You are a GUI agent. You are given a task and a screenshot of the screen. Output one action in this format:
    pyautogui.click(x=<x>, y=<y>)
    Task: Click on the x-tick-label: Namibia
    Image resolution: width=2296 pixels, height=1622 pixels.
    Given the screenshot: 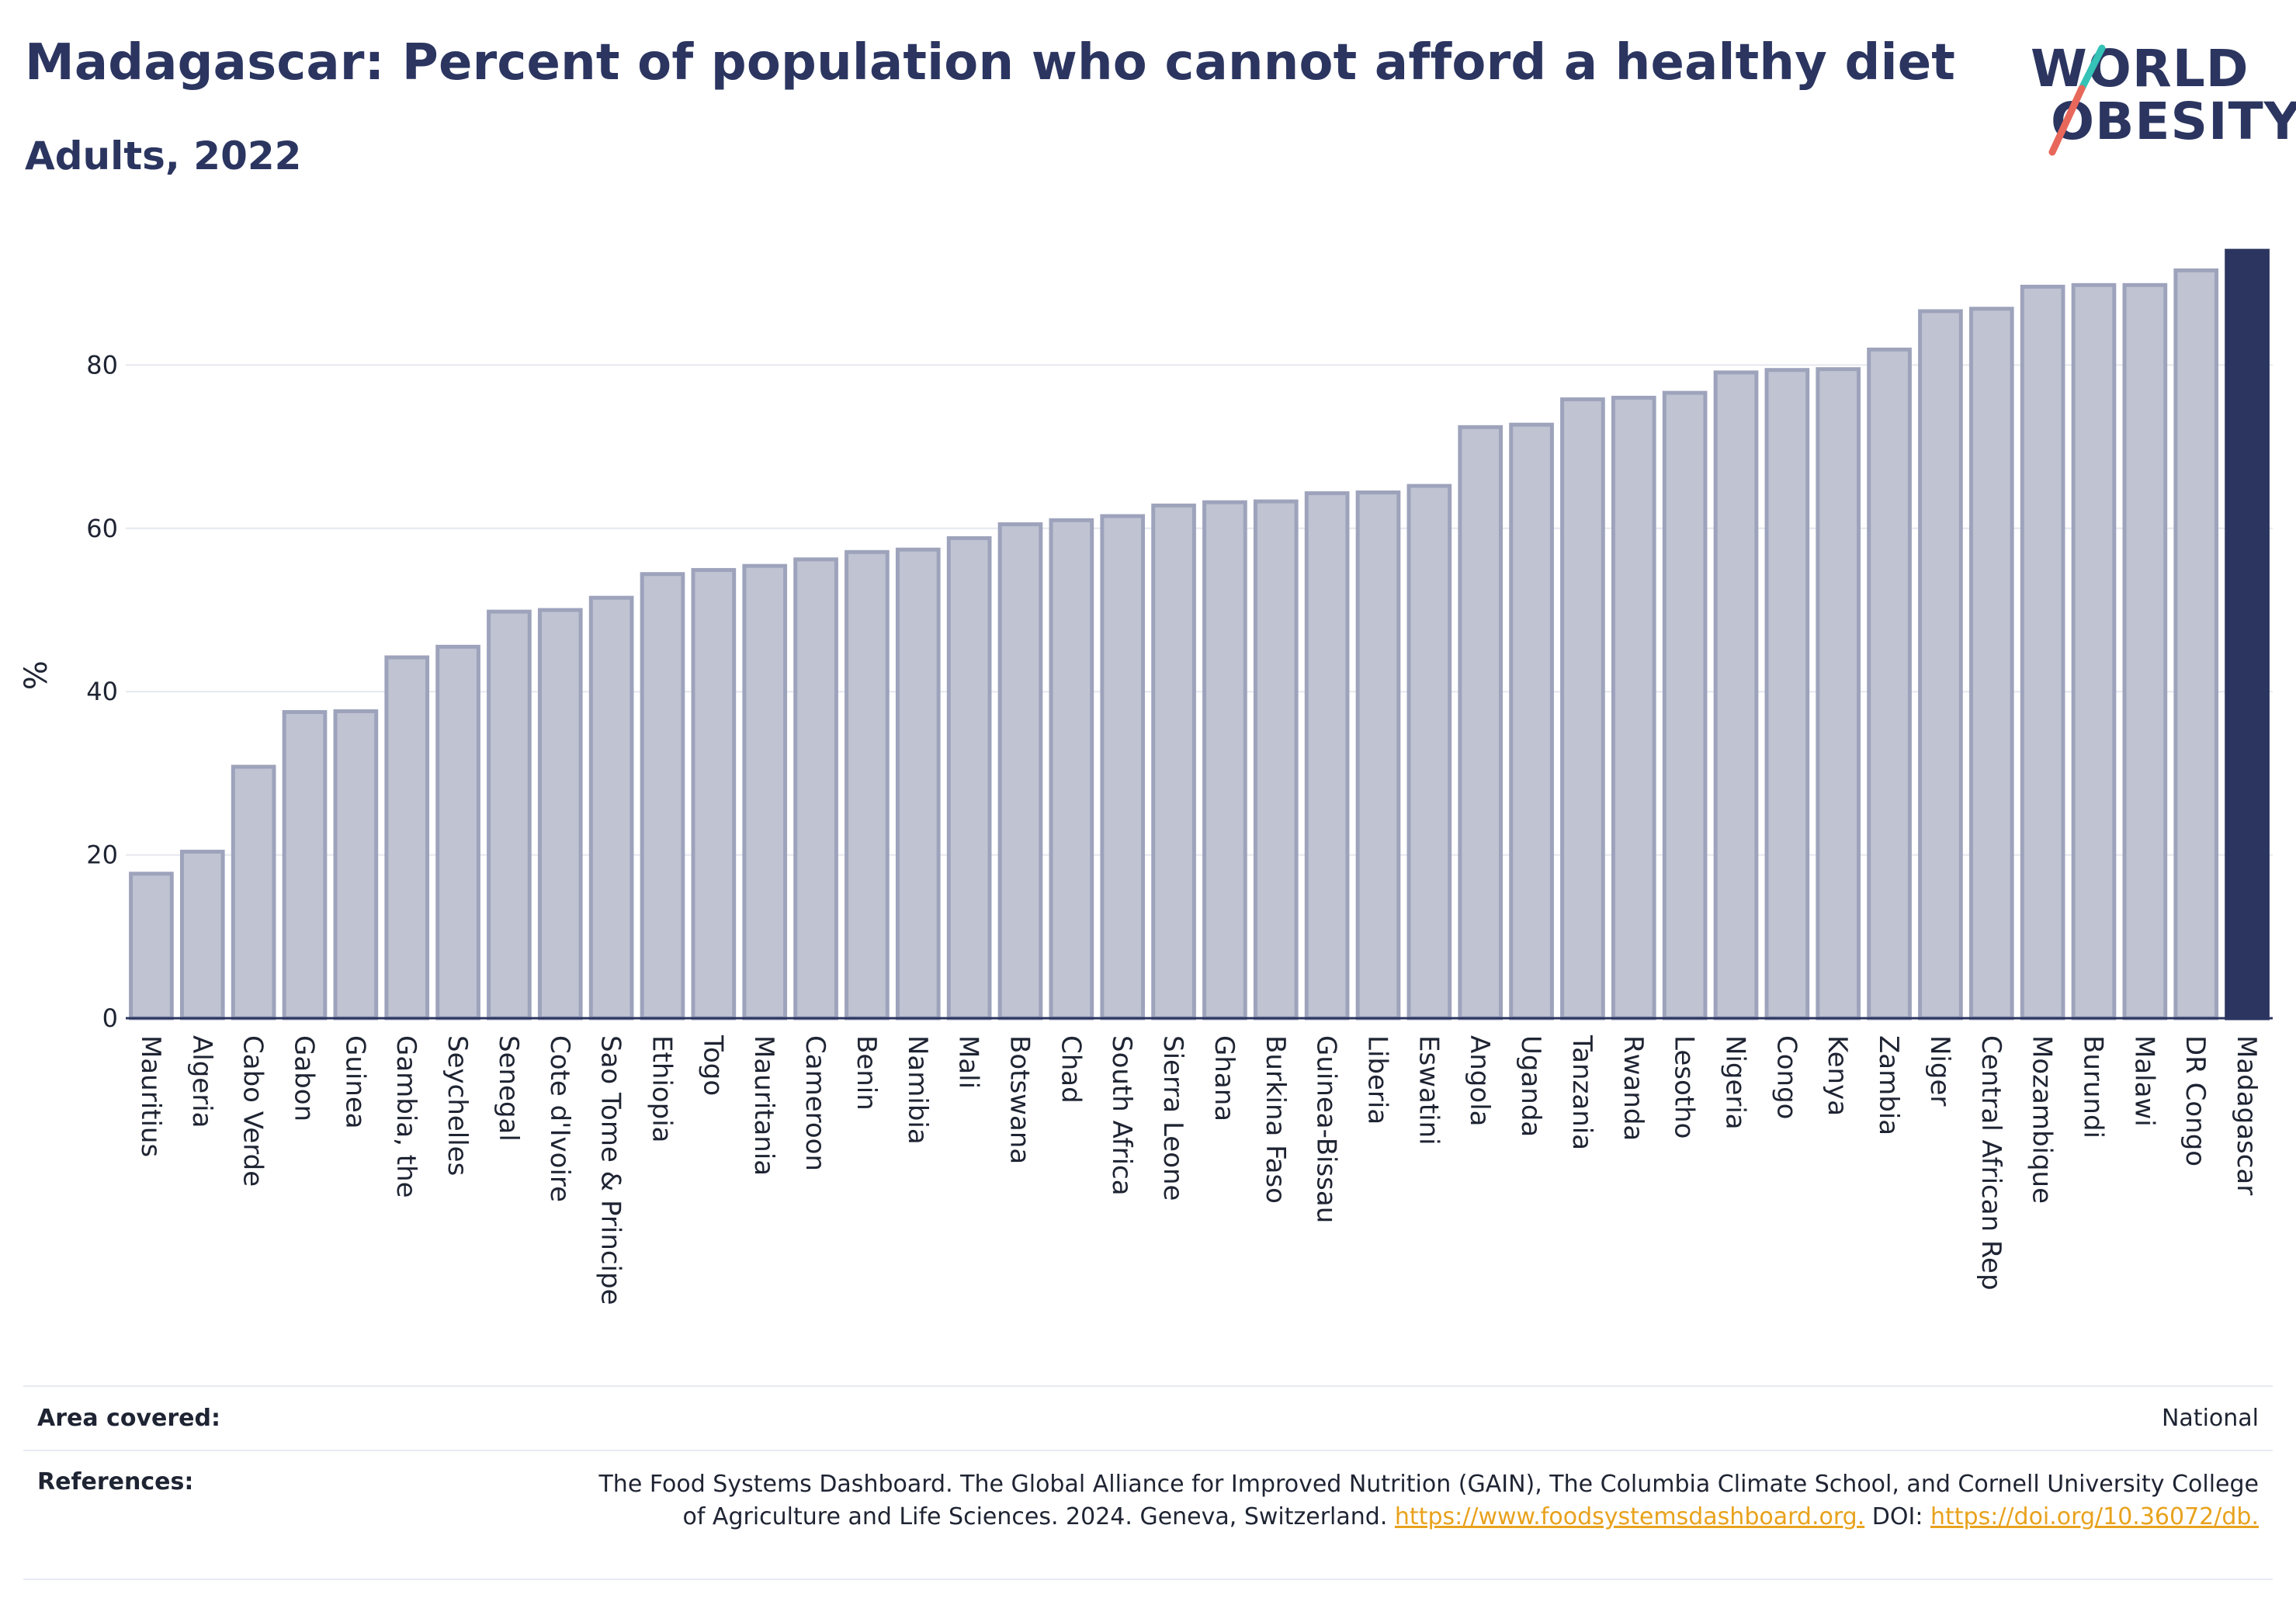 What is the action you would take?
    pyautogui.click(x=917, y=1090)
    